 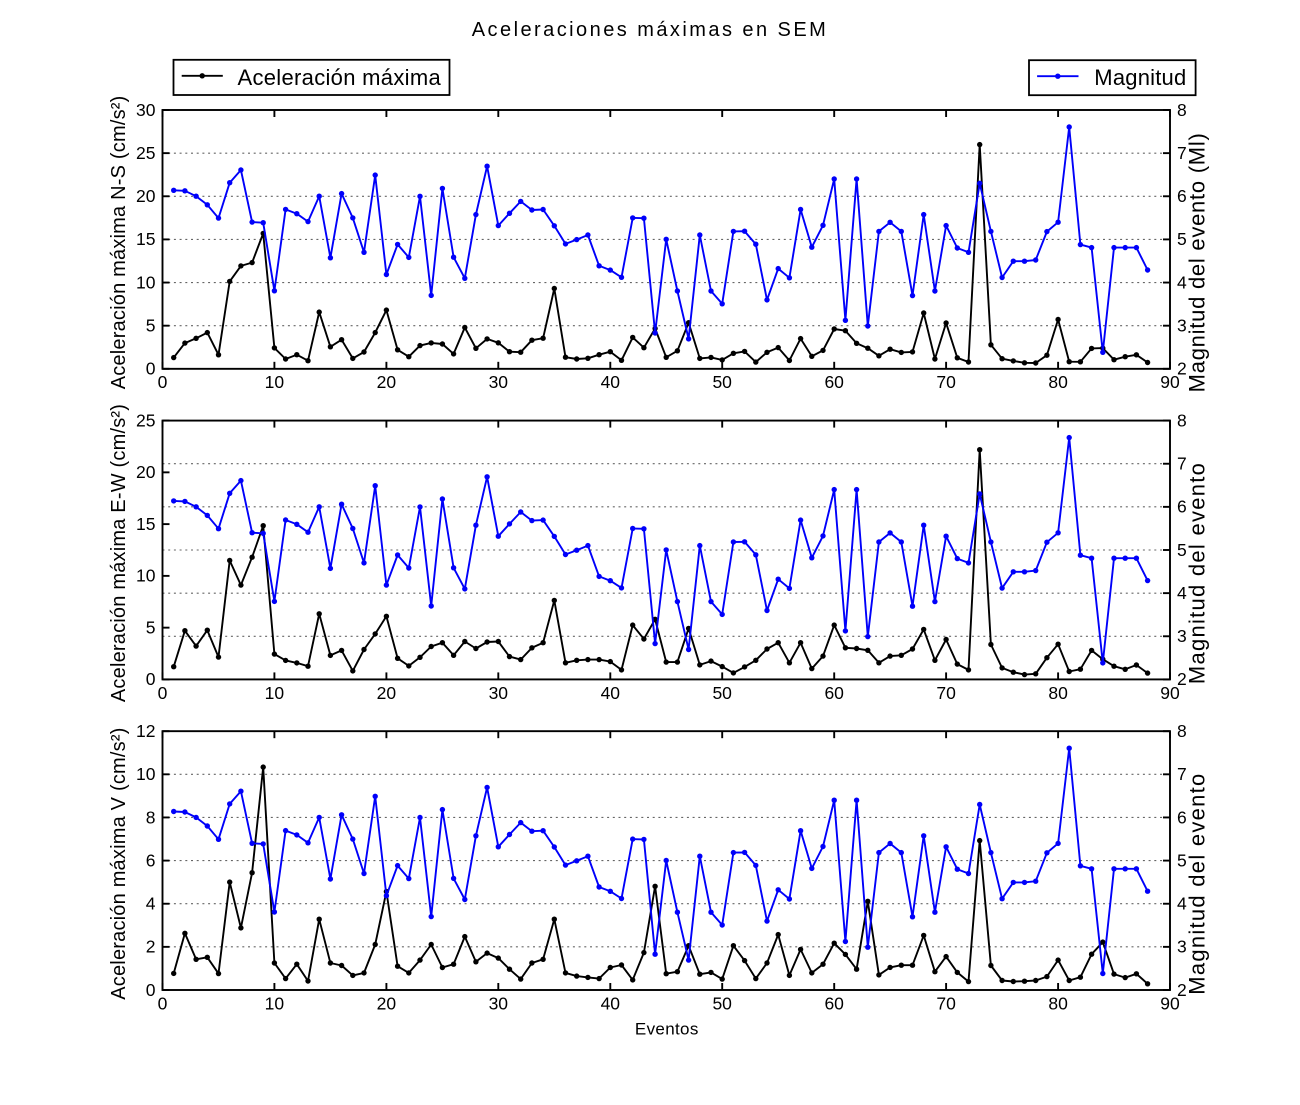 What do you see at coordinates (1140, 77) in the screenshot?
I see `svg-text: Magnitud` at bounding box center [1140, 77].